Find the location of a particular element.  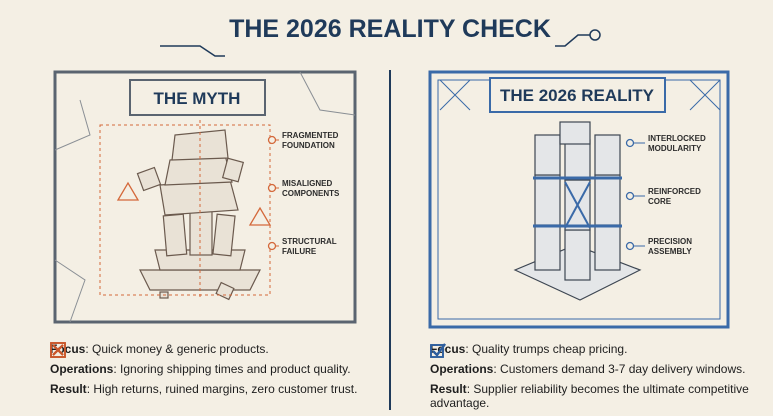

crumbling-tower is located at coordinates (198, 215).